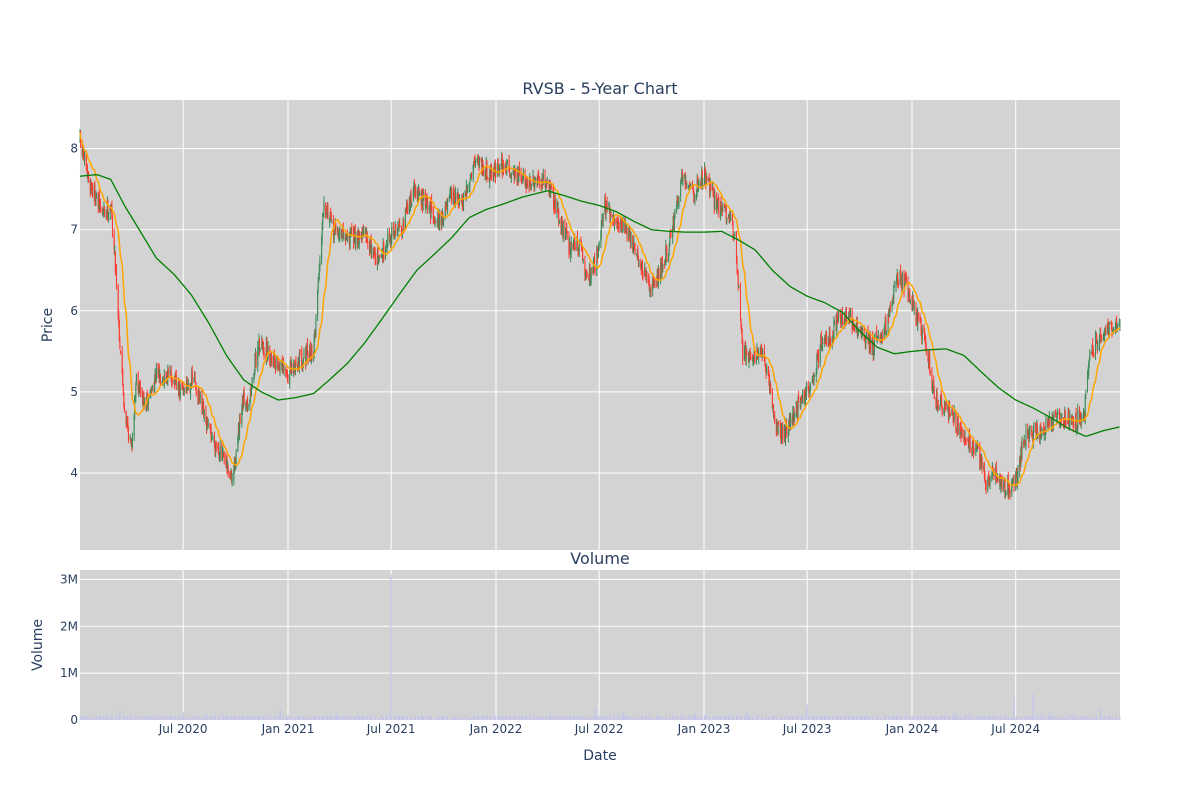  What do you see at coordinates (704, 729) in the screenshot?
I see `x-tick-label: Jan 2023` at bounding box center [704, 729].